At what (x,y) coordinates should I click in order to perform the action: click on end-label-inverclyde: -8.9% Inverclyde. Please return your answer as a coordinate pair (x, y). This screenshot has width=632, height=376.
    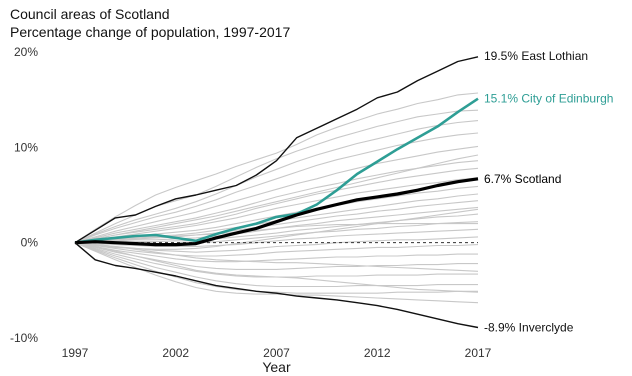
    Looking at the image, I should click on (529, 328).